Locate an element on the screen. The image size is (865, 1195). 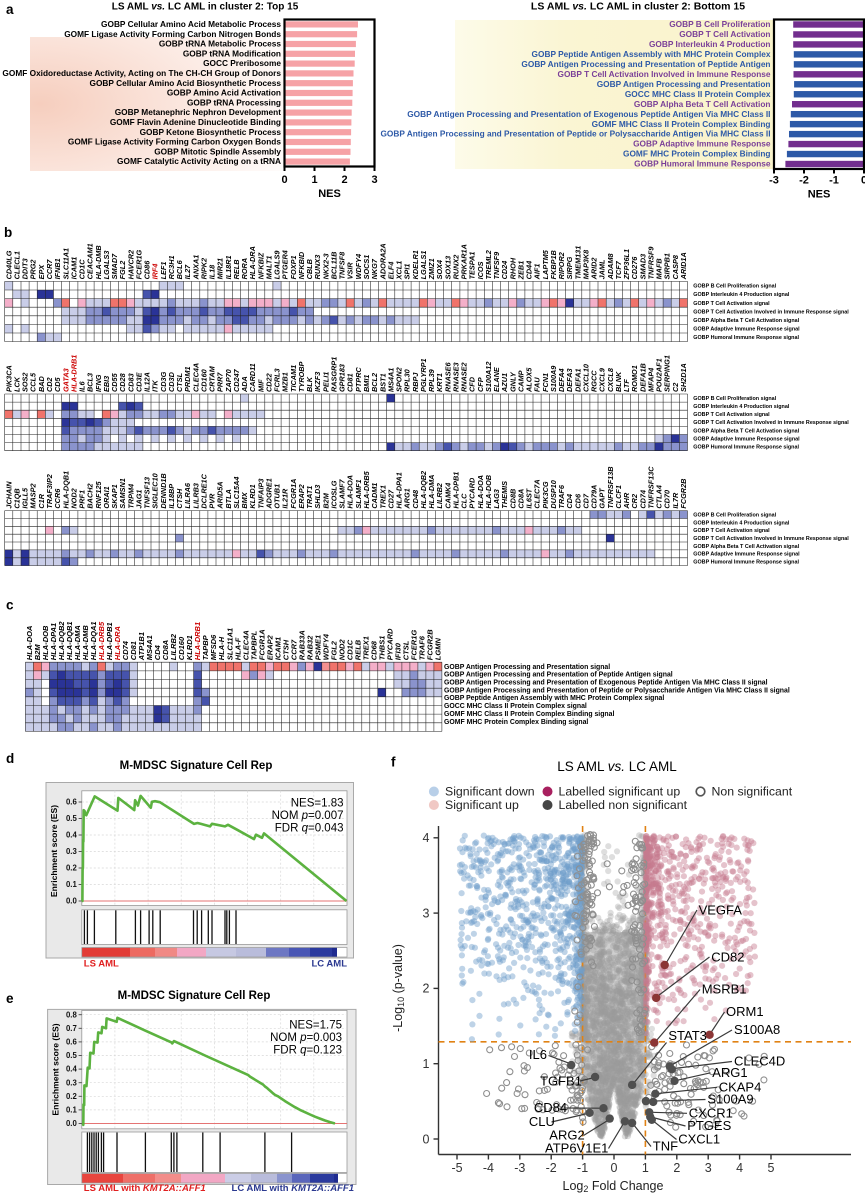
svg-text: ZFP36L1 is located at coordinates (626, 264).